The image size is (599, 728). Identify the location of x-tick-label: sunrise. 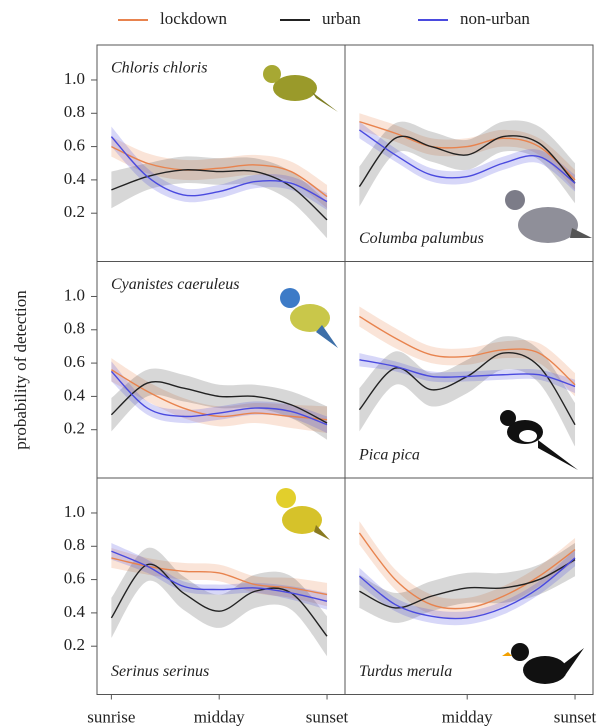
(111, 716).